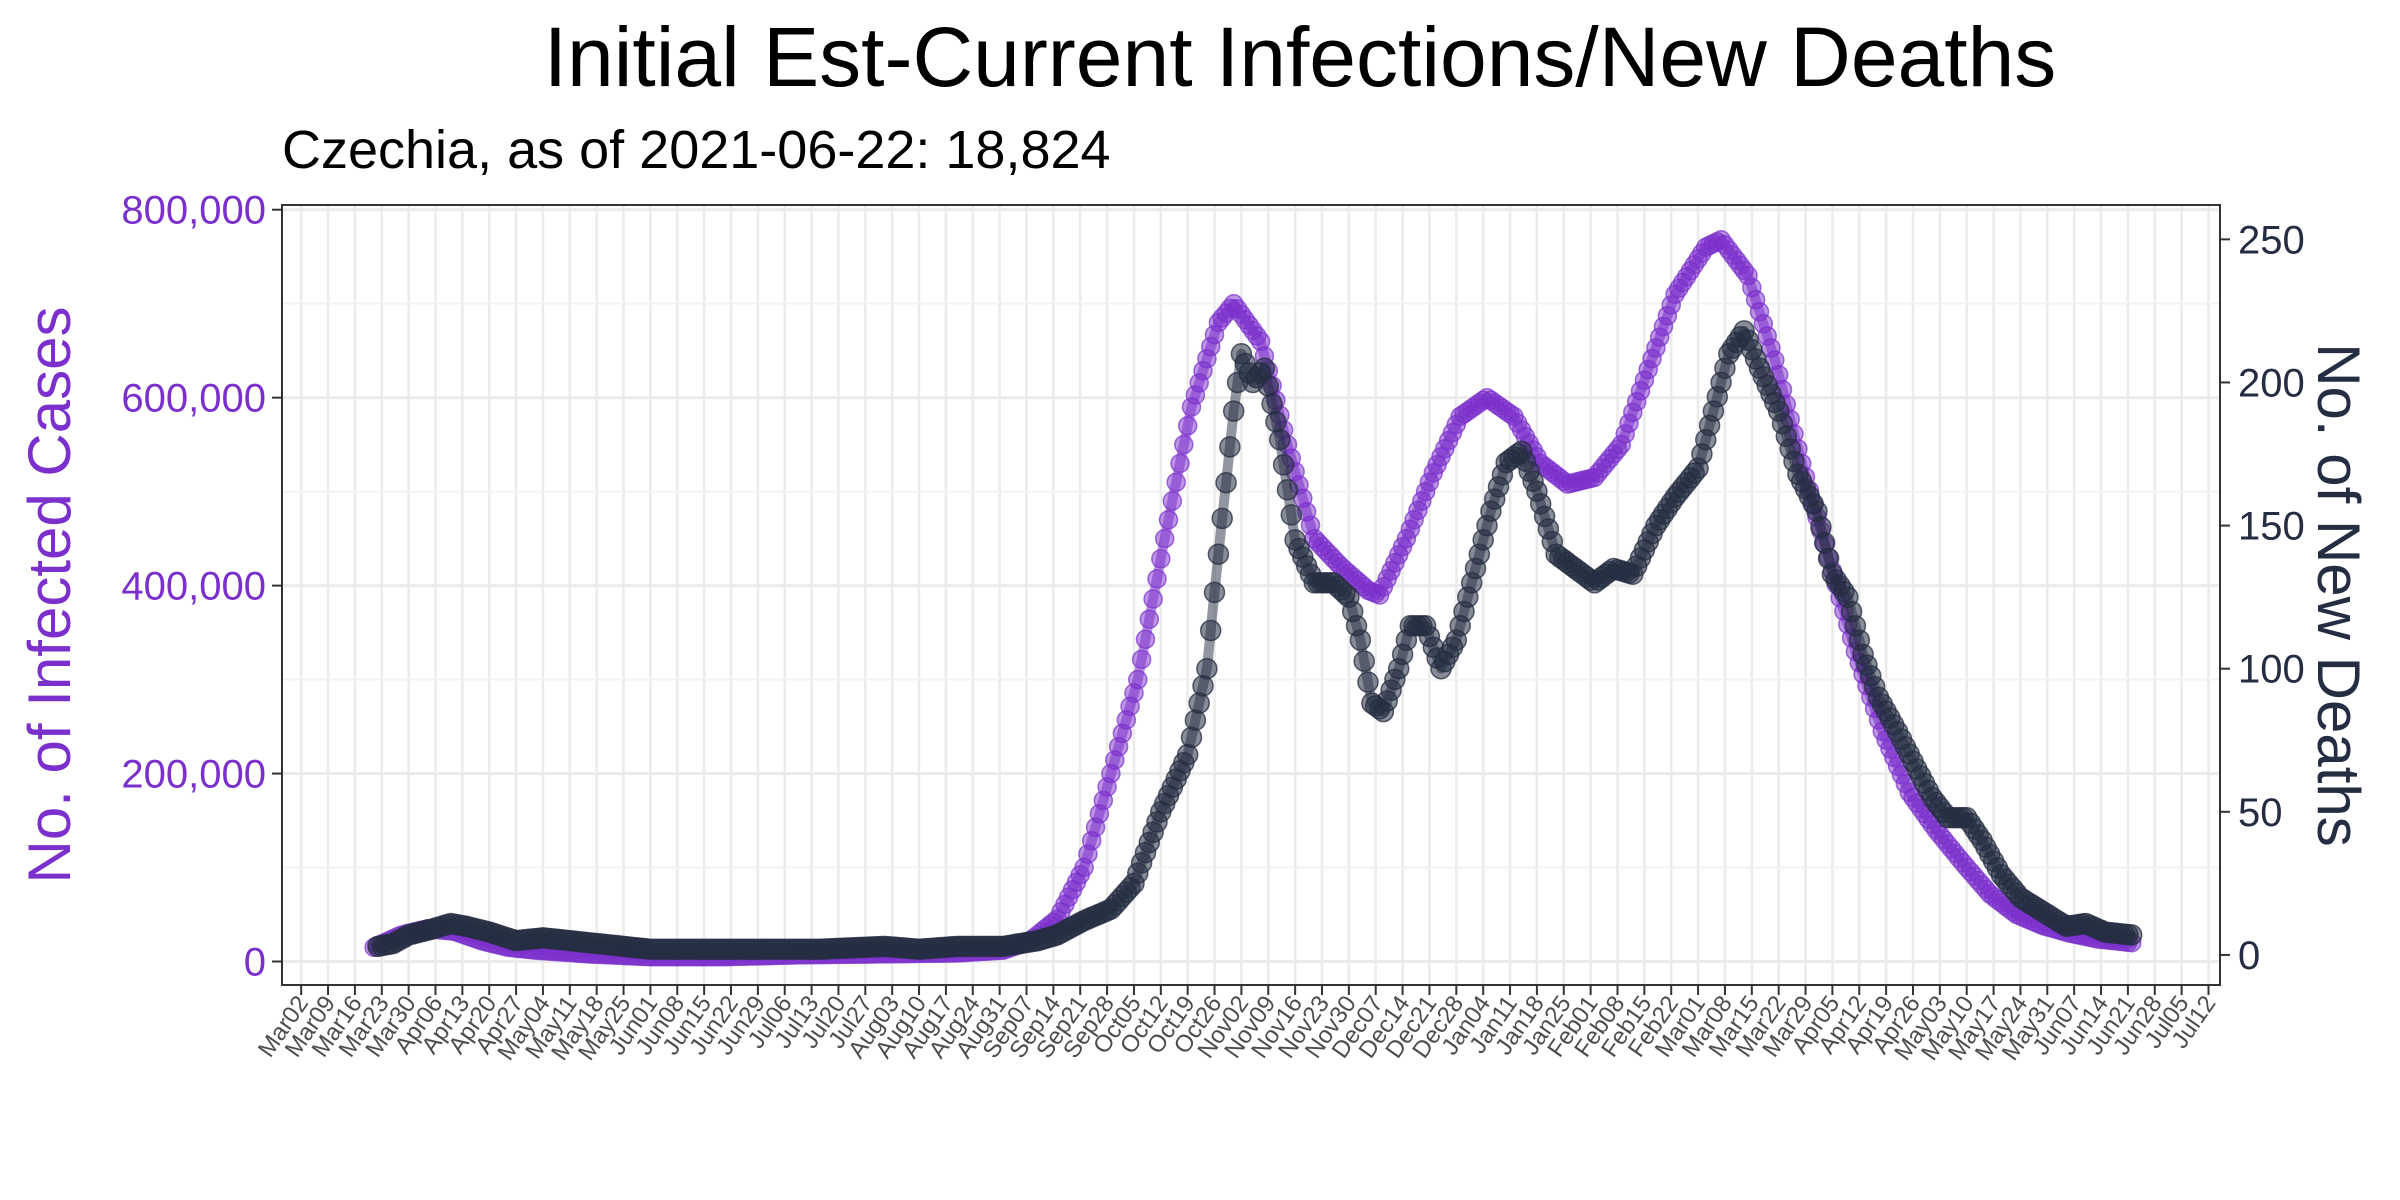  Describe the element at coordinates (2271, 383) in the screenshot. I see `y-right-tick-label: 200` at that location.